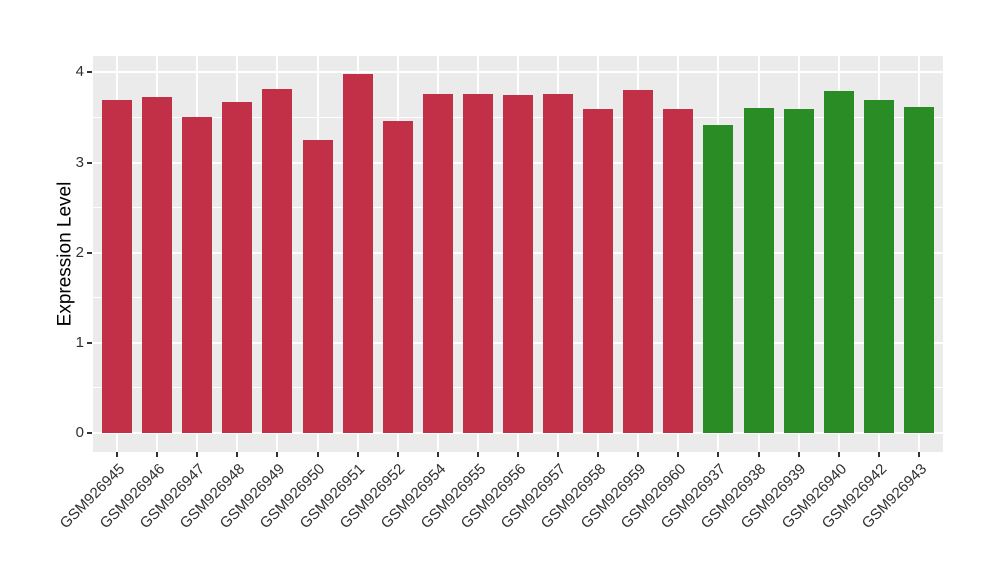  What do you see at coordinates (79, 72) in the screenshot?
I see `y-tick-label: 4` at bounding box center [79, 72].